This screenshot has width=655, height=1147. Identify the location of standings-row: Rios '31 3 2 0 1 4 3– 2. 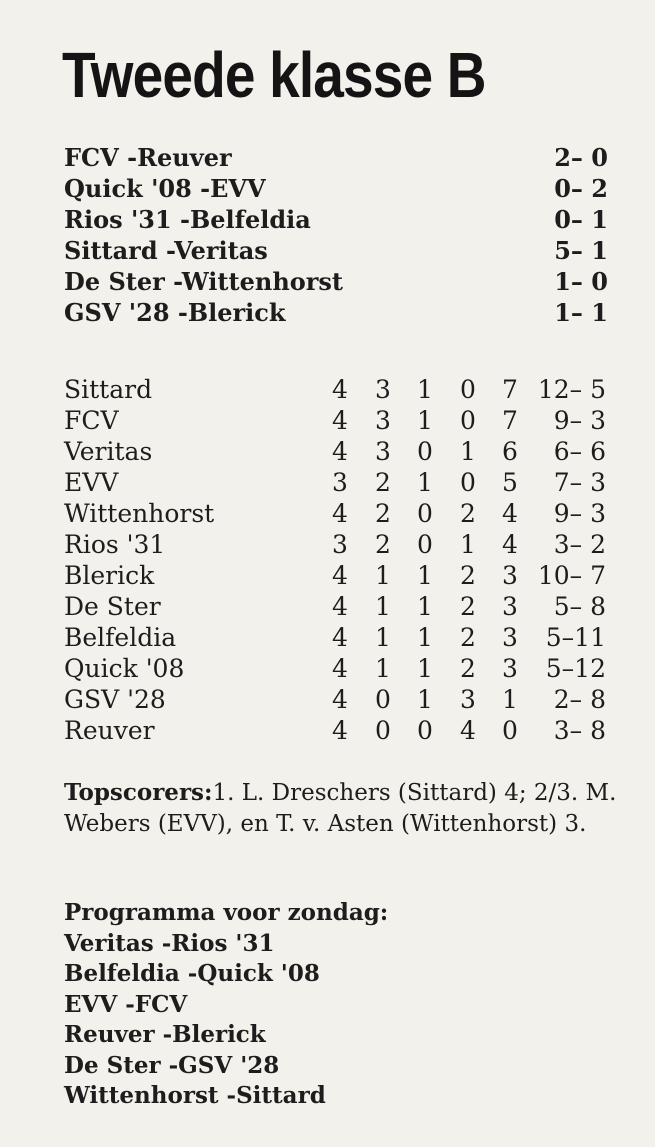
(336, 544).